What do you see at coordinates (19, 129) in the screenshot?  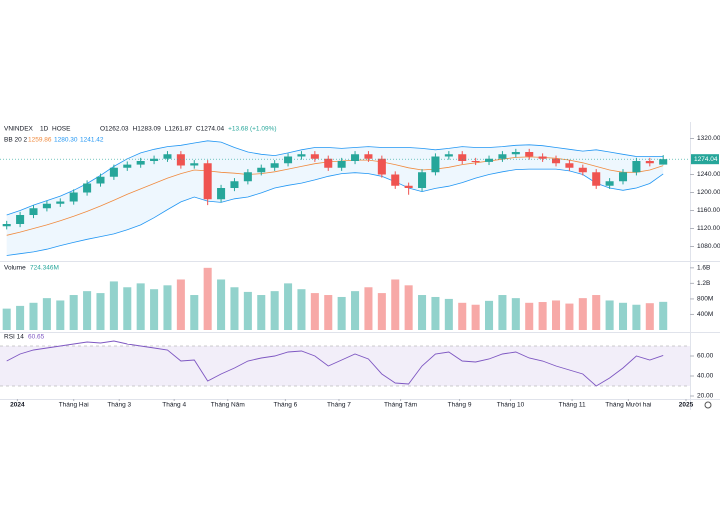 I see `symbol: VNINDEX` at bounding box center [19, 129].